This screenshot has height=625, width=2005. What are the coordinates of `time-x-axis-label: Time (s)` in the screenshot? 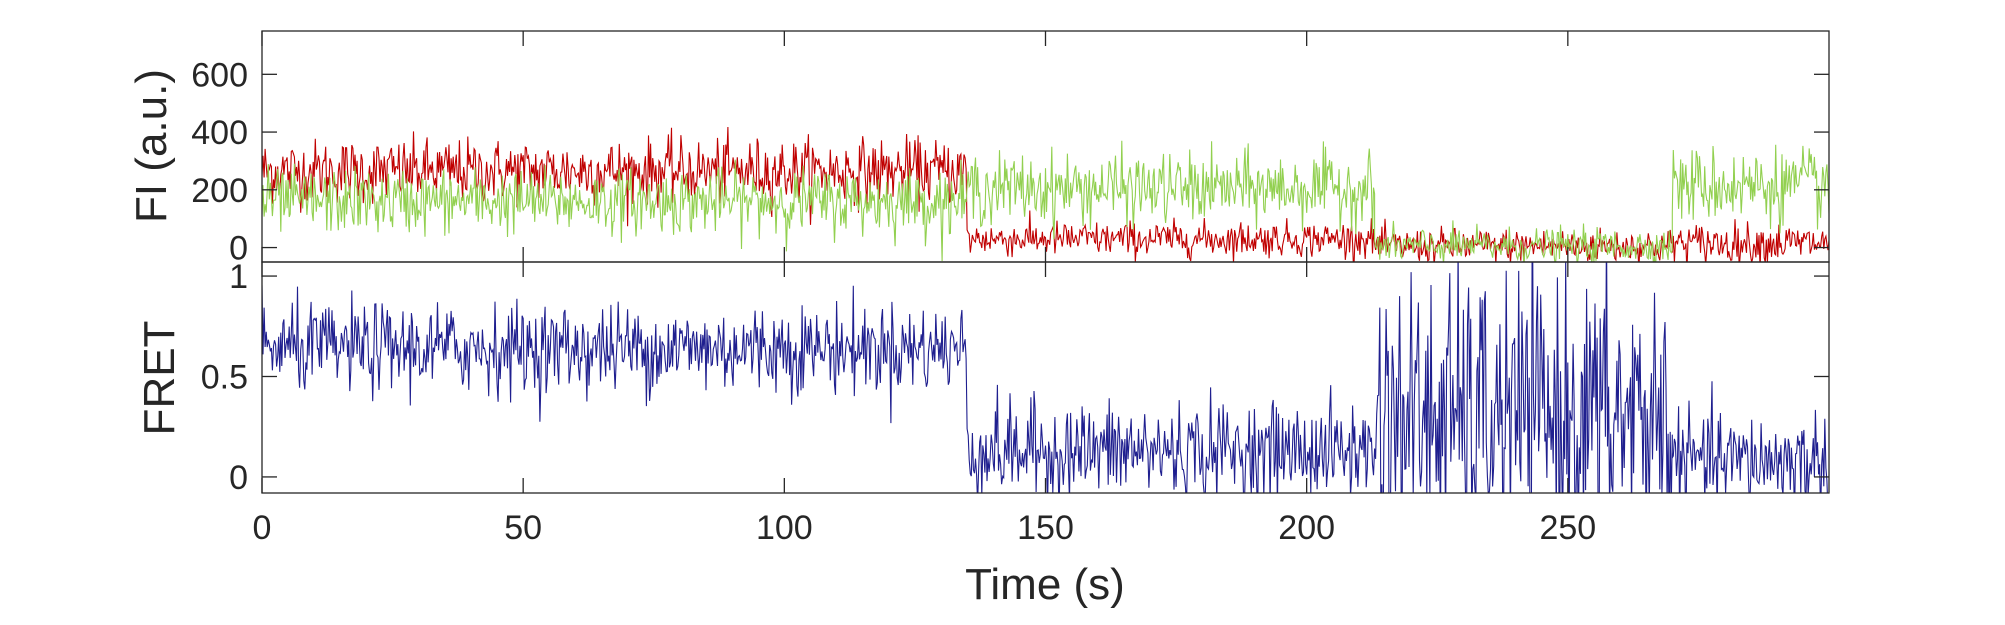 It's located at (1045, 584).